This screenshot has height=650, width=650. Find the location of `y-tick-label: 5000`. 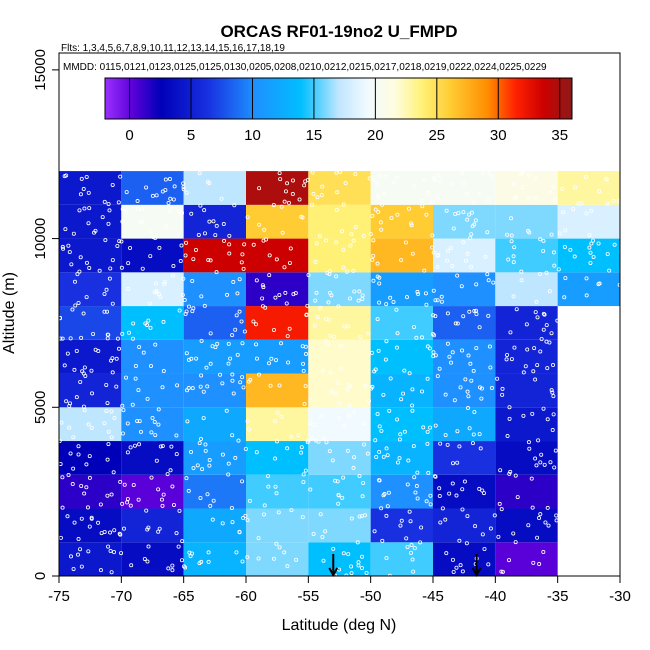

y-tick-label: 5000 is located at coordinates (40, 407).